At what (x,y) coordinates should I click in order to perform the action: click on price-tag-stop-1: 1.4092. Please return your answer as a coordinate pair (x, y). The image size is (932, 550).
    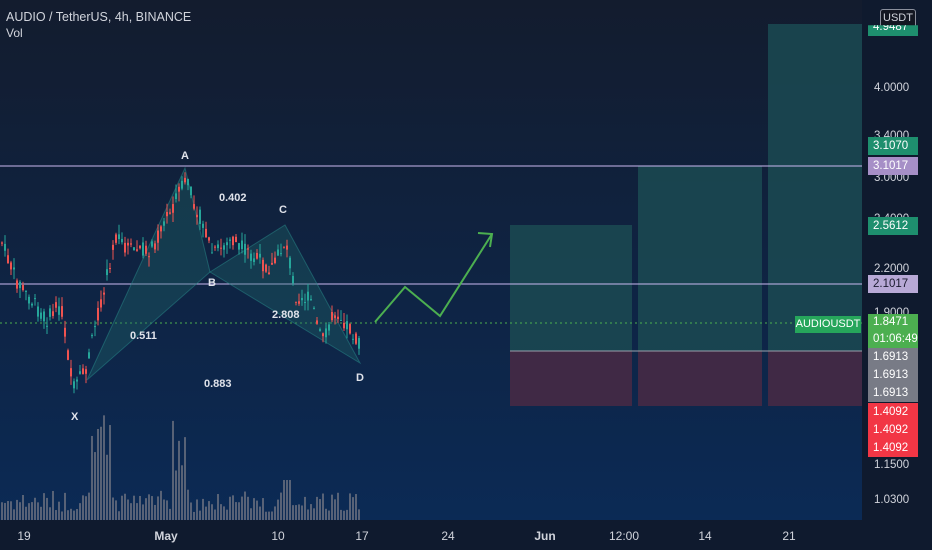
    Looking at the image, I should click on (893, 412).